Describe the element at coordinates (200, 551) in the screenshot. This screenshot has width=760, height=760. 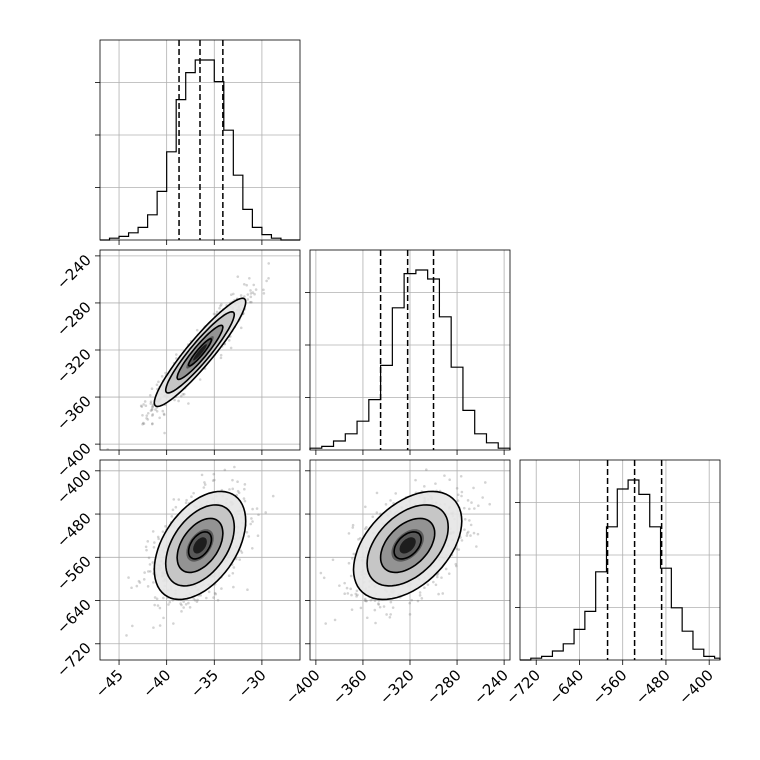
I see `pair-1-content` at that location.